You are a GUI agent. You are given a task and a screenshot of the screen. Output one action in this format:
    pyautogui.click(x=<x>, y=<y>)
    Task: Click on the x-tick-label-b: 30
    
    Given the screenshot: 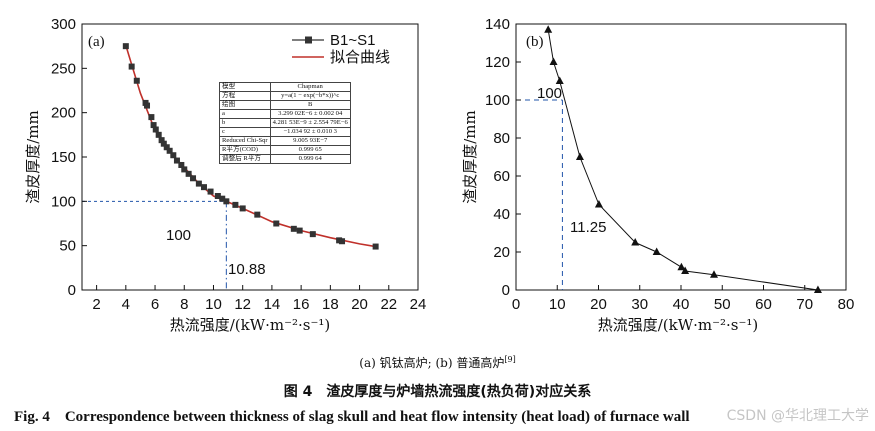 What is the action you would take?
    pyautogui.click(x=639, y=304)
    